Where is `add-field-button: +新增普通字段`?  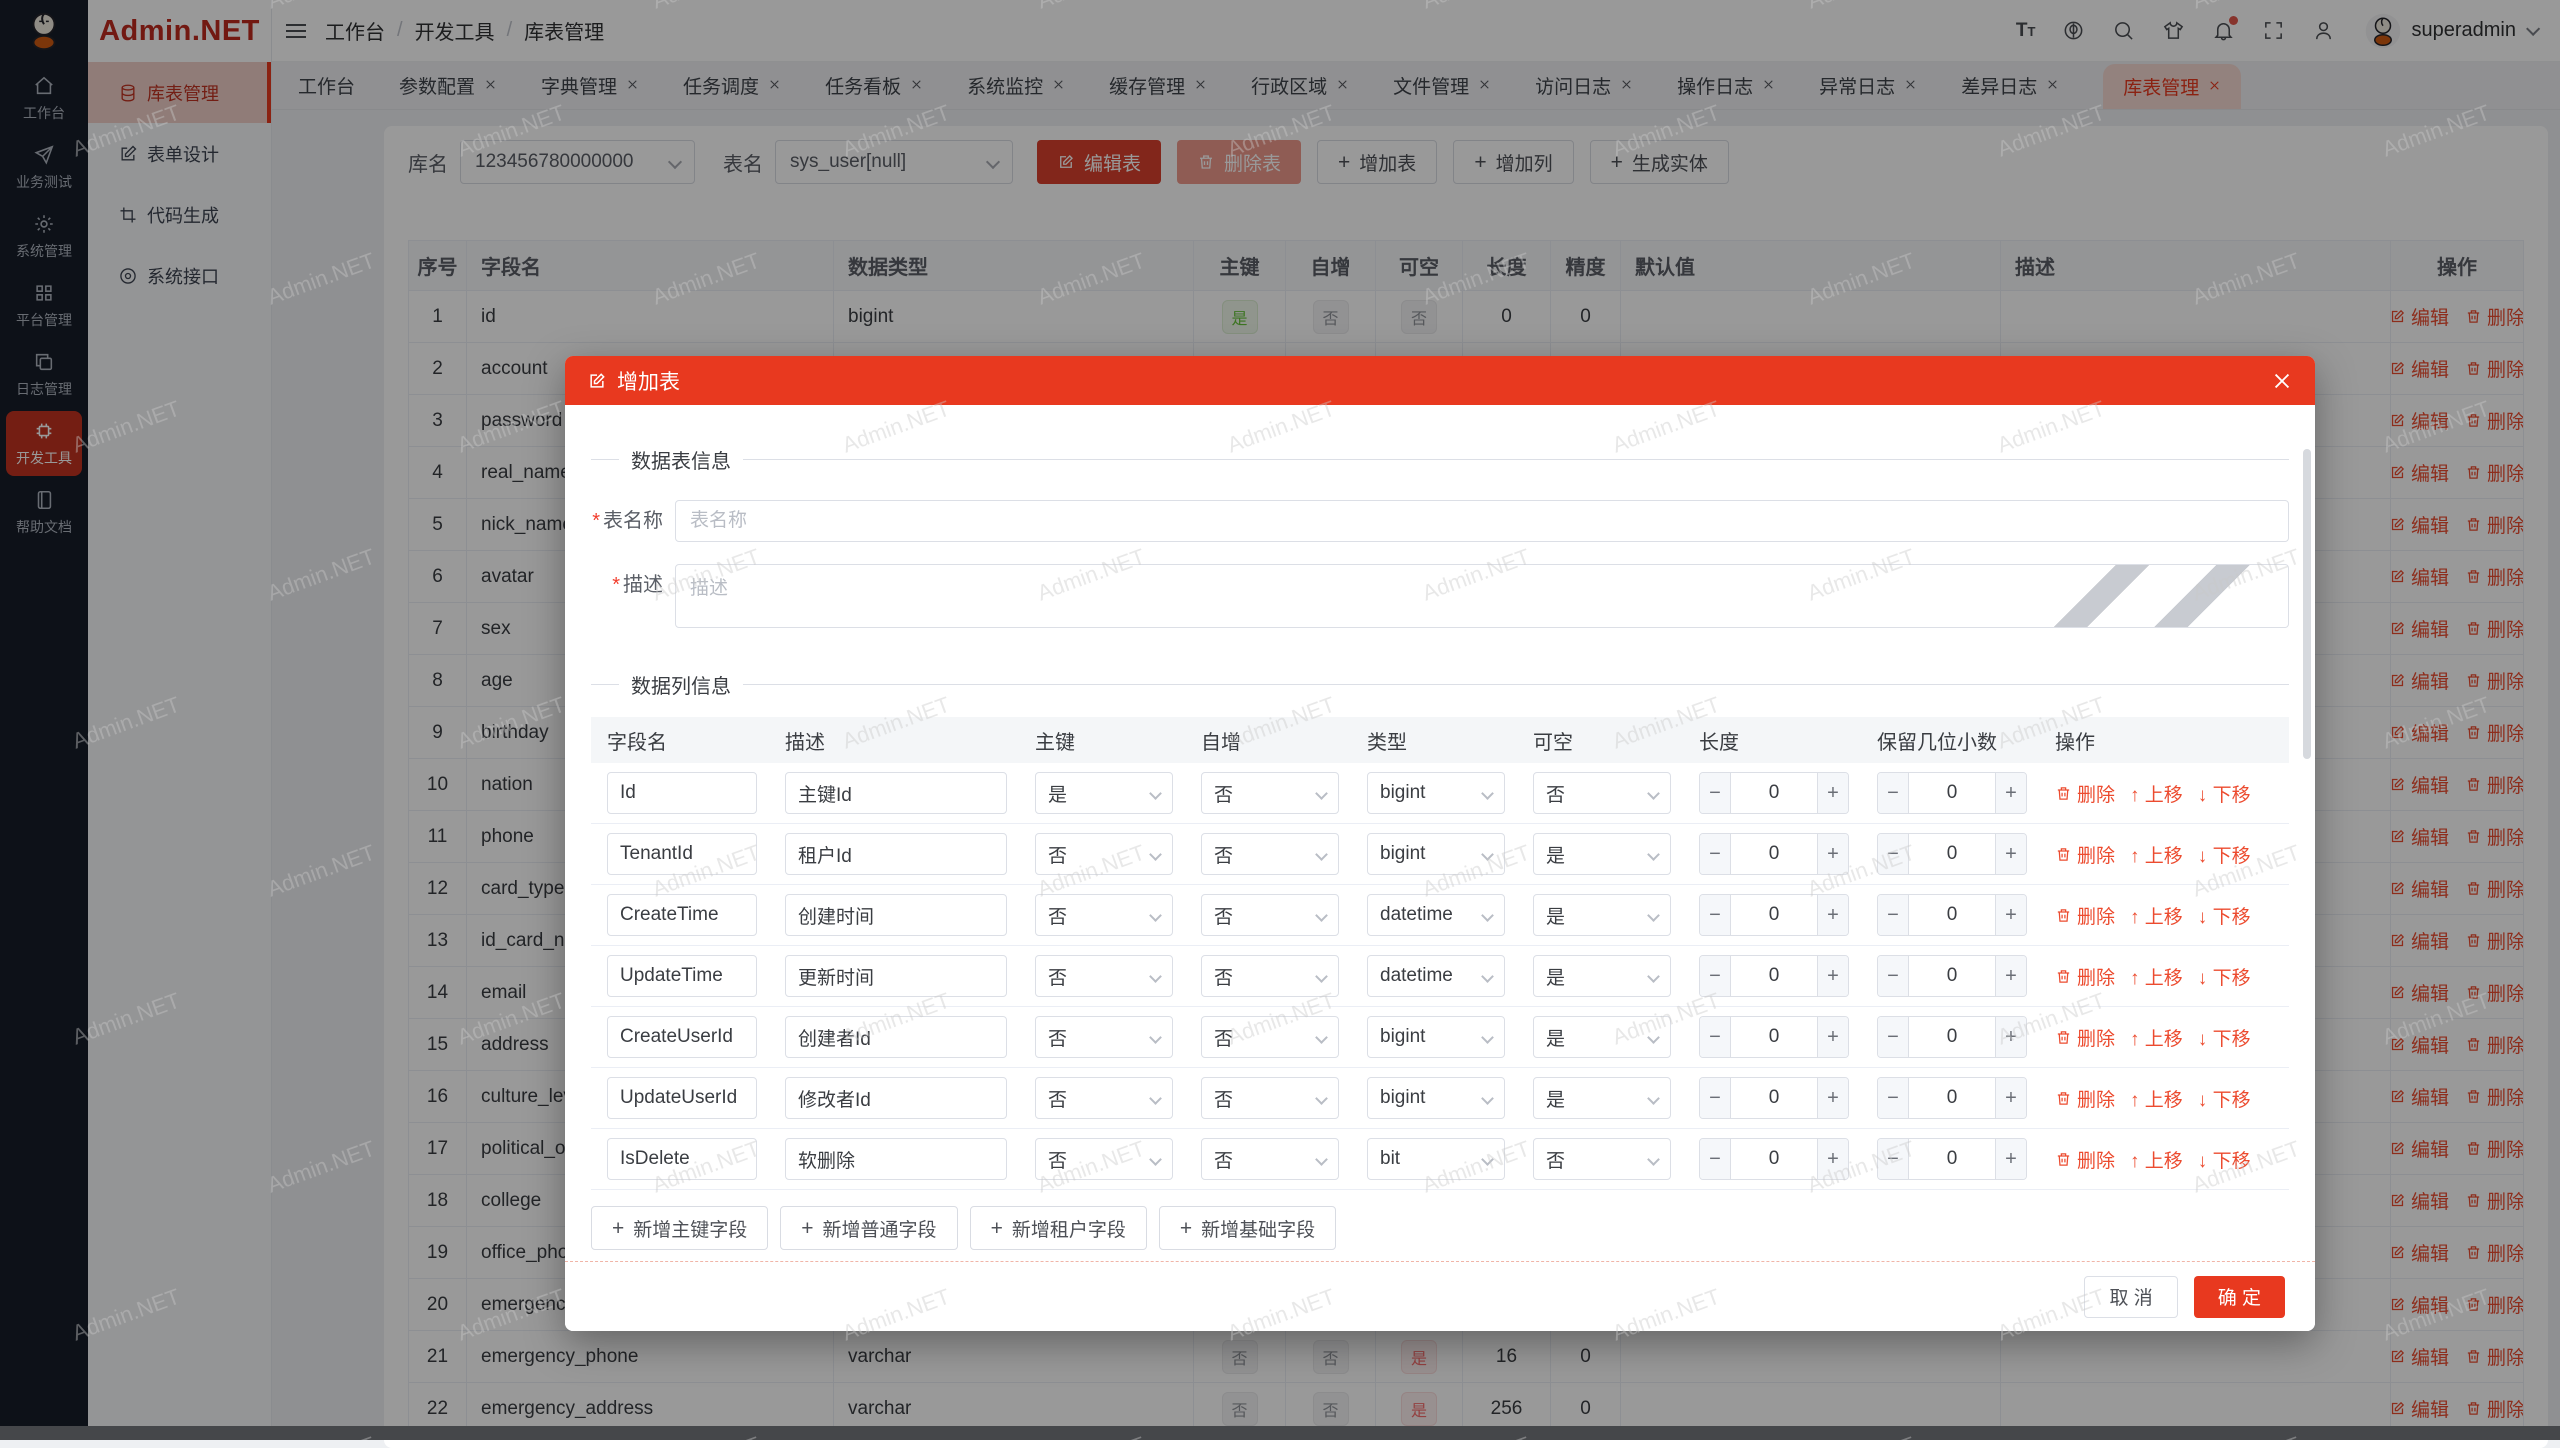 add-field-button: +新增普通字段 is located at coordinates (868, 1228).